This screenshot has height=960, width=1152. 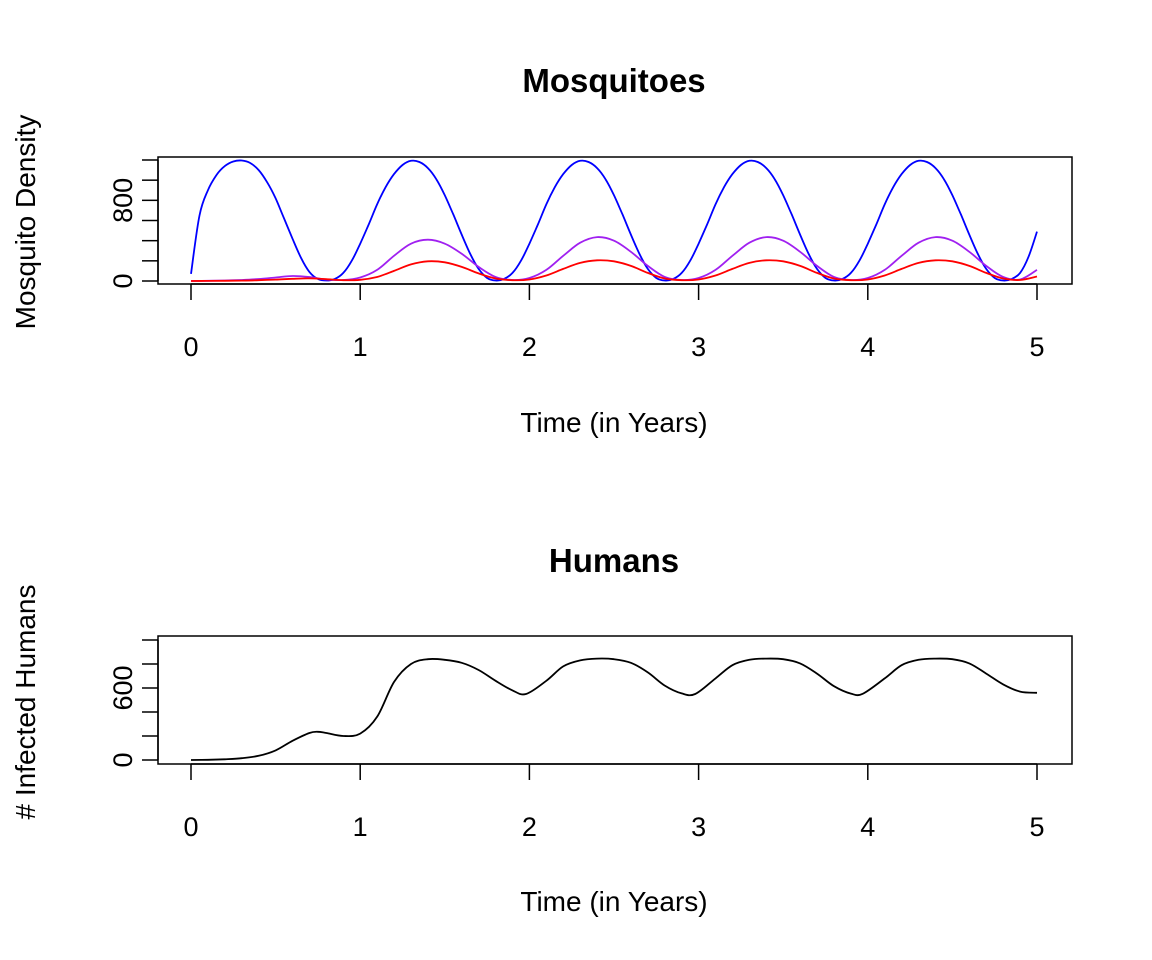 What do you see at coordinates (123, 200) in the screenshot?
I see `mosquito-y-tick-label: 800` at bounding box center [123, 200].